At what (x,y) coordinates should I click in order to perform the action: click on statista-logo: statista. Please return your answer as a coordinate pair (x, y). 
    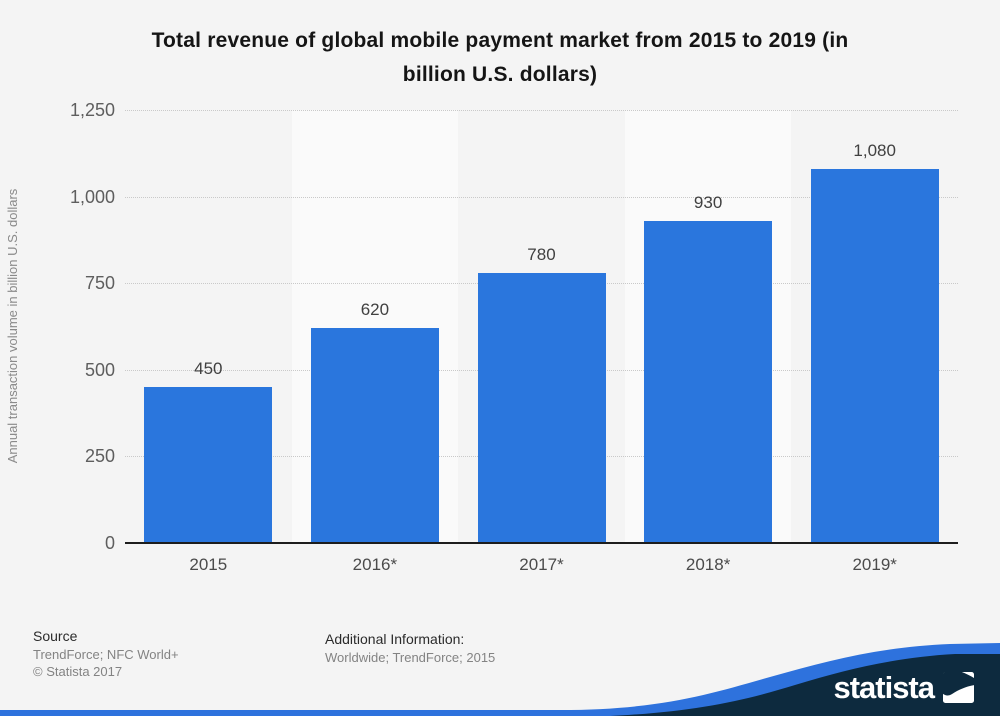
    Looking at the image, I should click on (903, 687).